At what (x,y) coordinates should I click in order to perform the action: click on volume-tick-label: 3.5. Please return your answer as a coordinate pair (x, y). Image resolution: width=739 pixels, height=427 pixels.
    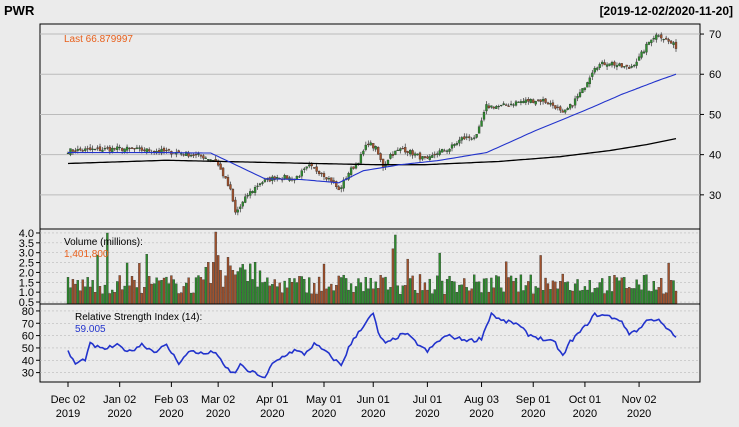
    Looking at the image, I should click on (26, 244).